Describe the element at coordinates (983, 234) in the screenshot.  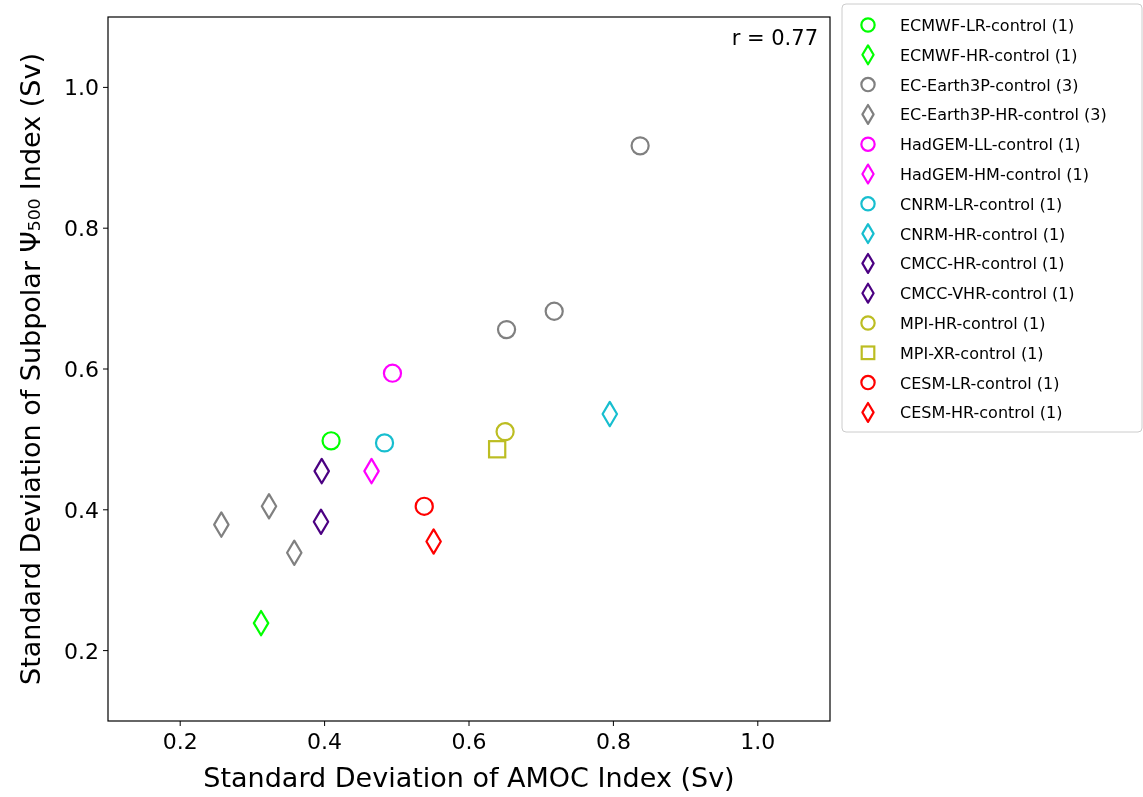
I see `legend-label: CNRM-HR-control (1)` at that location.